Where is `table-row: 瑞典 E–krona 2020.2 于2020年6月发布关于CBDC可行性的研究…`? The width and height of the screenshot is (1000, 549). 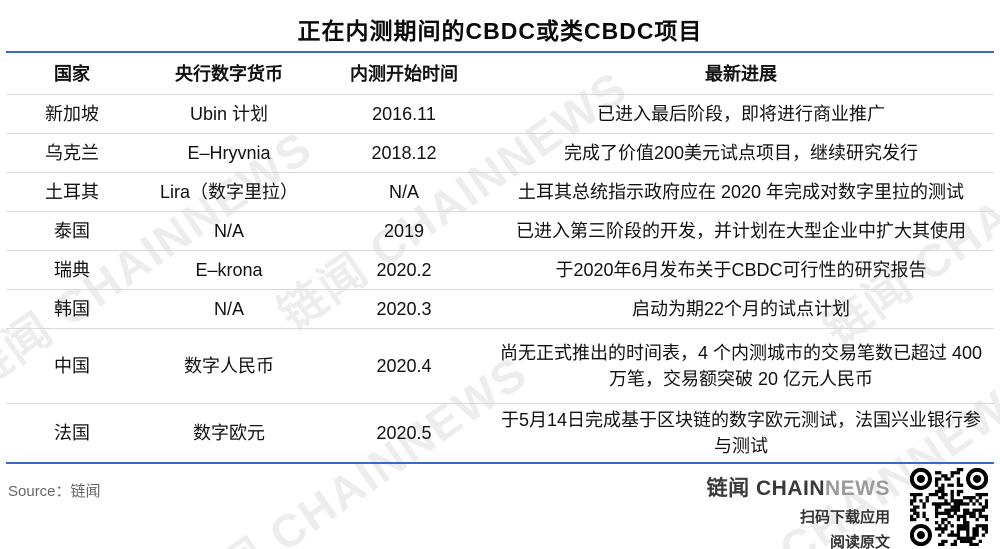
table-row: 瑞典 E–krona 2020.2 于2020年6月发布关于CBDC可行性的研究… is located at coordinates (500, 270).